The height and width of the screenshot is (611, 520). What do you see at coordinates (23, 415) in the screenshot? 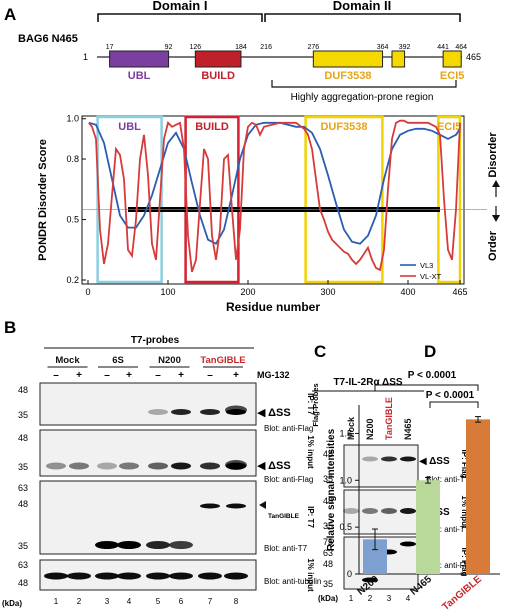
I see `b1-marker-35: 35` at bounding box center [23, 415].